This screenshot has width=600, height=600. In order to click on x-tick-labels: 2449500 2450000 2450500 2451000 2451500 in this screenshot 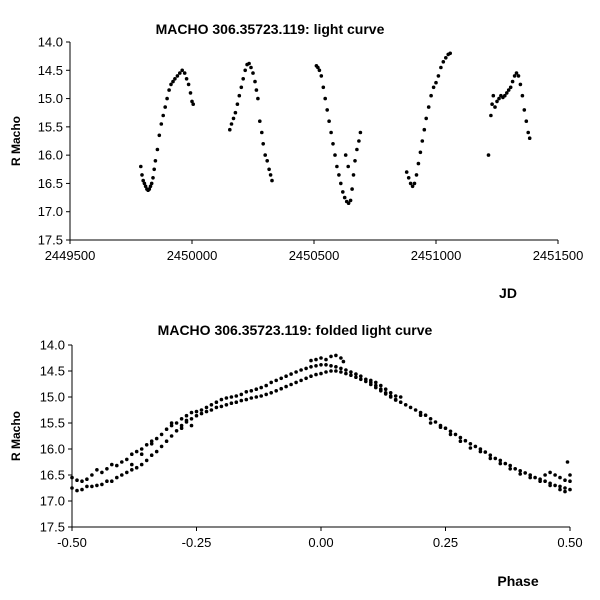, I will do `click(314, 255)`.